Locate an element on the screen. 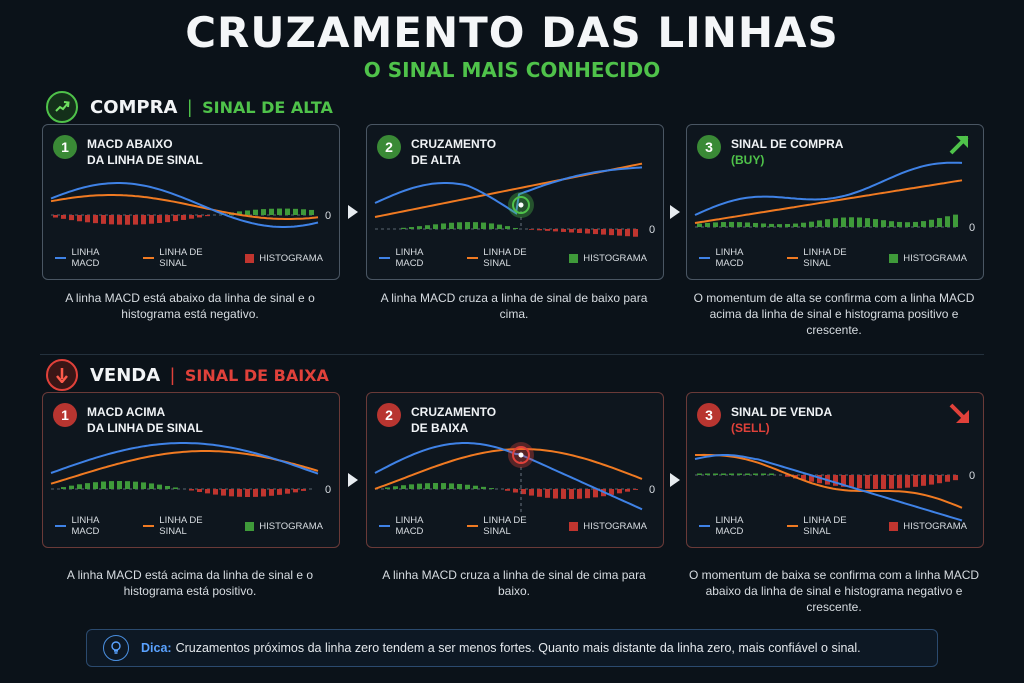 The height and width of the screenshot is (683, 1024). trend-up-icon is located at coordinates (62, 107).